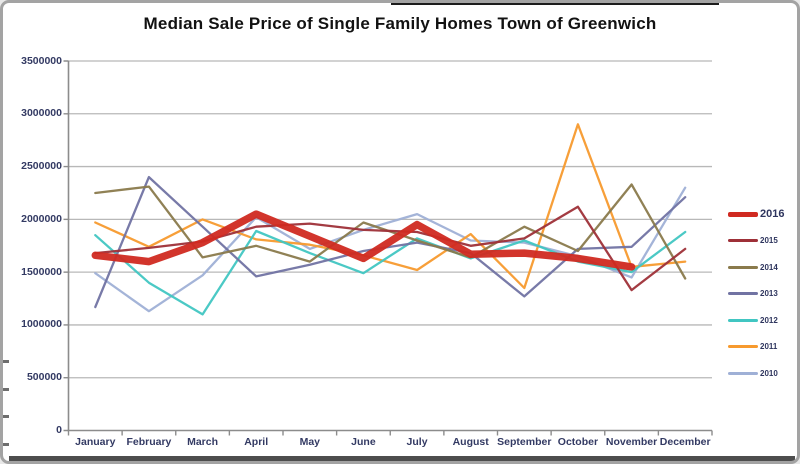 The width and height of the screenshot is (800, 464). Describe the element at coordinates (631, 442) in the screenshot. I see `x-tick-label-november: November` at that location.